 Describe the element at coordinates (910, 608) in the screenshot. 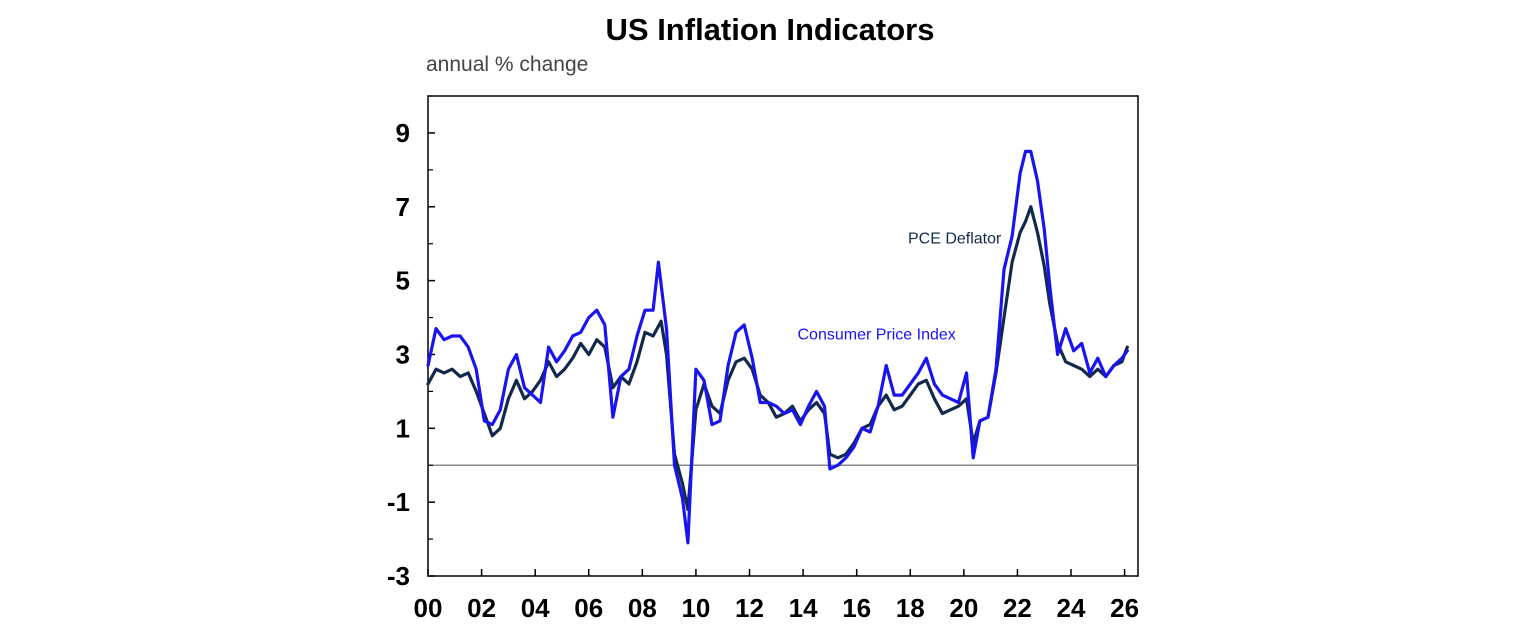

I see `x-tick-label: 18` at that location.